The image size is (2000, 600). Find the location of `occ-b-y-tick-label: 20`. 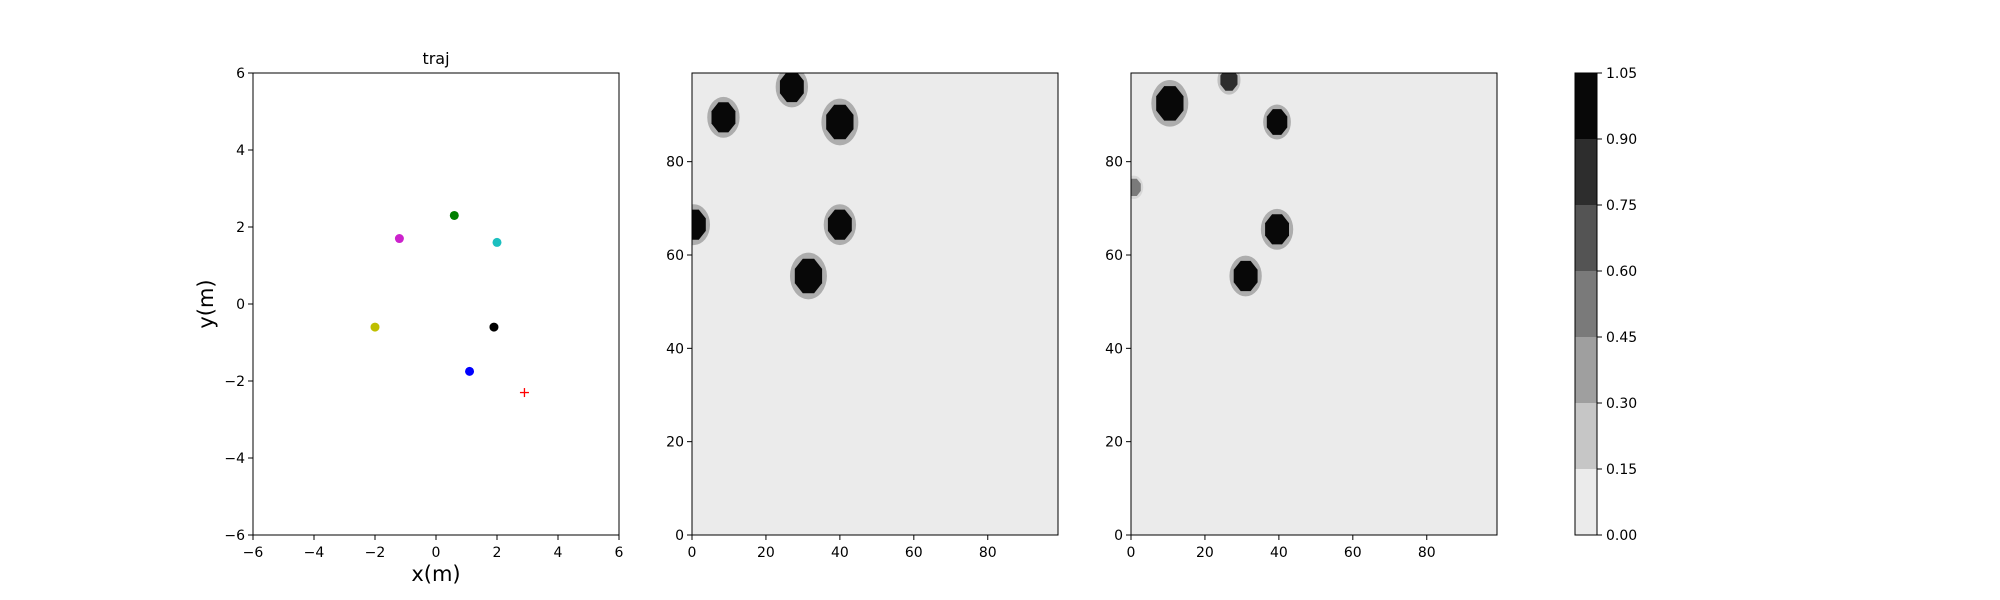

occ-b-y-tick-label: 20 is located at coordinates (1114, 443).